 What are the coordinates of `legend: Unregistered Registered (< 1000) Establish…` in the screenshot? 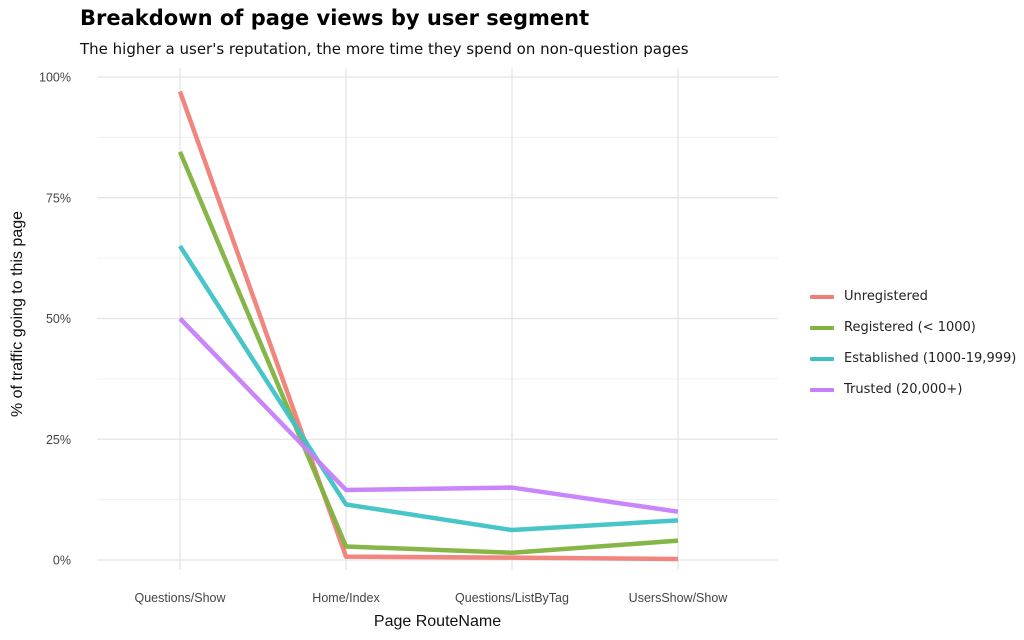 It's located at (913, 343).